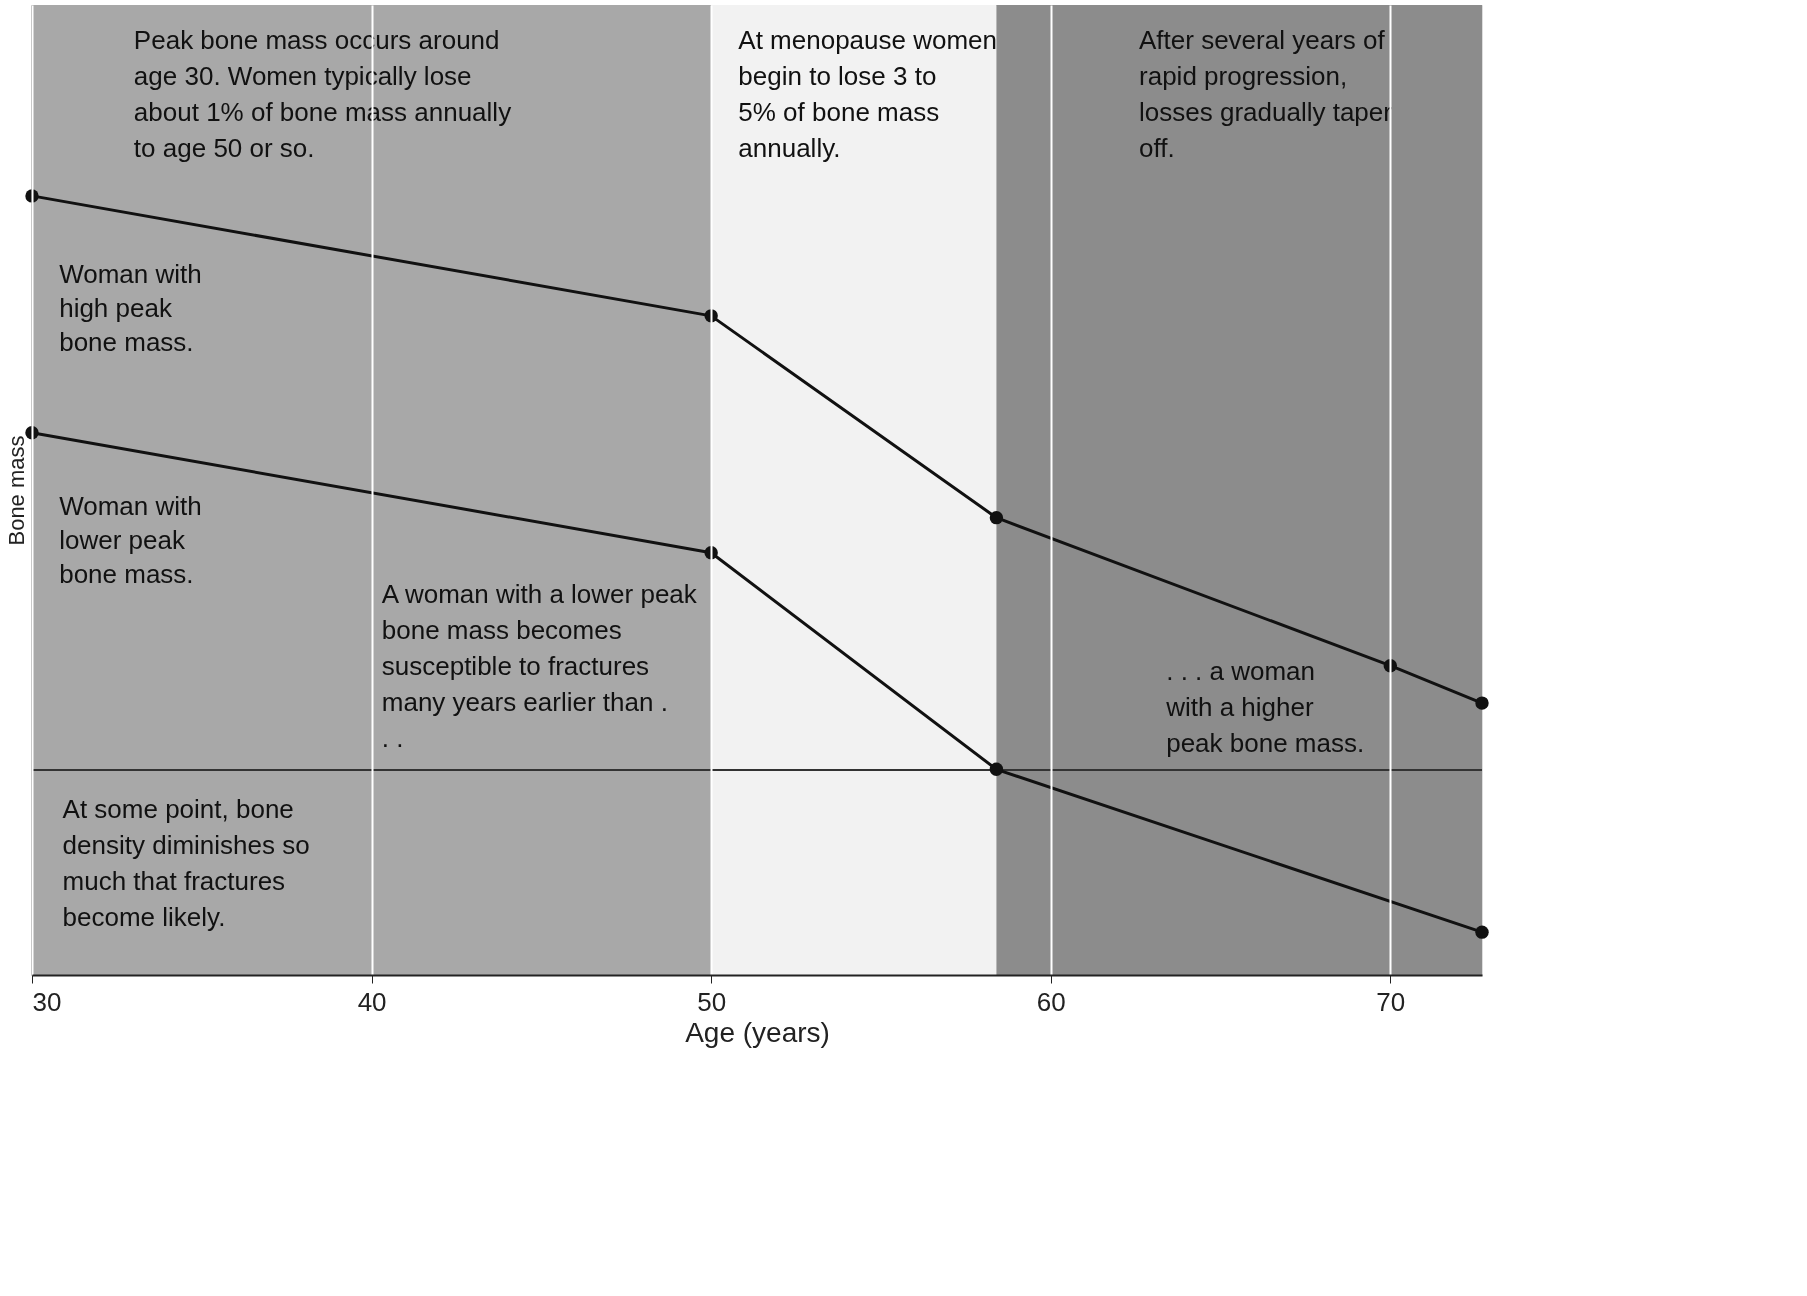  I want to click on series-label: Woman with lower peak bone mass., so click(130, 539).